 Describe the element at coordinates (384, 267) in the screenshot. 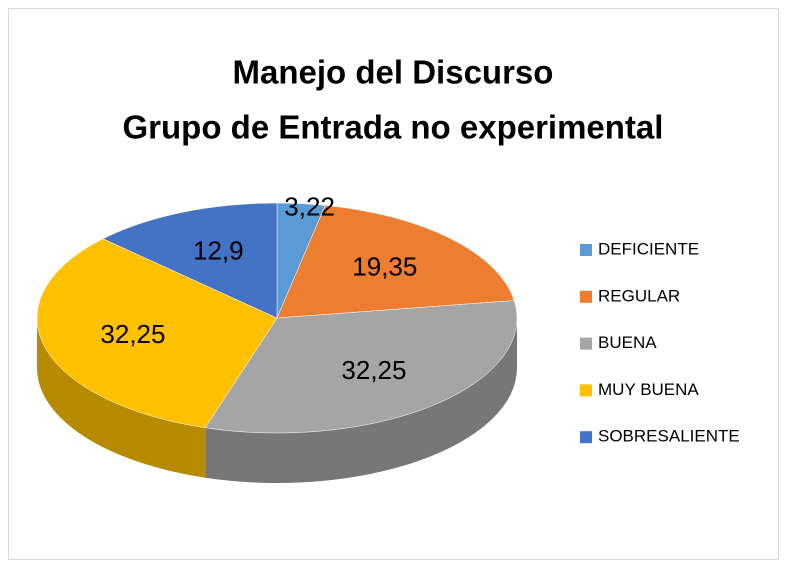

I see `value-label: 19,35` at that location.